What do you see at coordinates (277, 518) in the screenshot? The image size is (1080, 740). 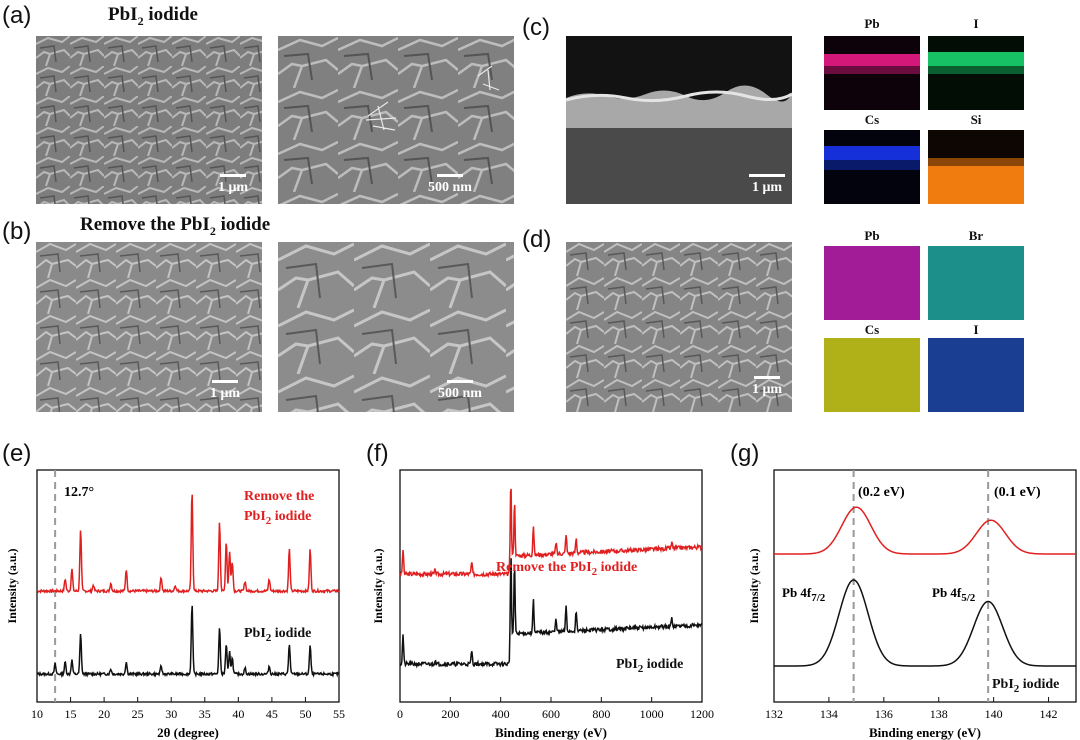 I see `series-label-e-red-line2: PbI2 iodide` at bounding box center [277, 518].